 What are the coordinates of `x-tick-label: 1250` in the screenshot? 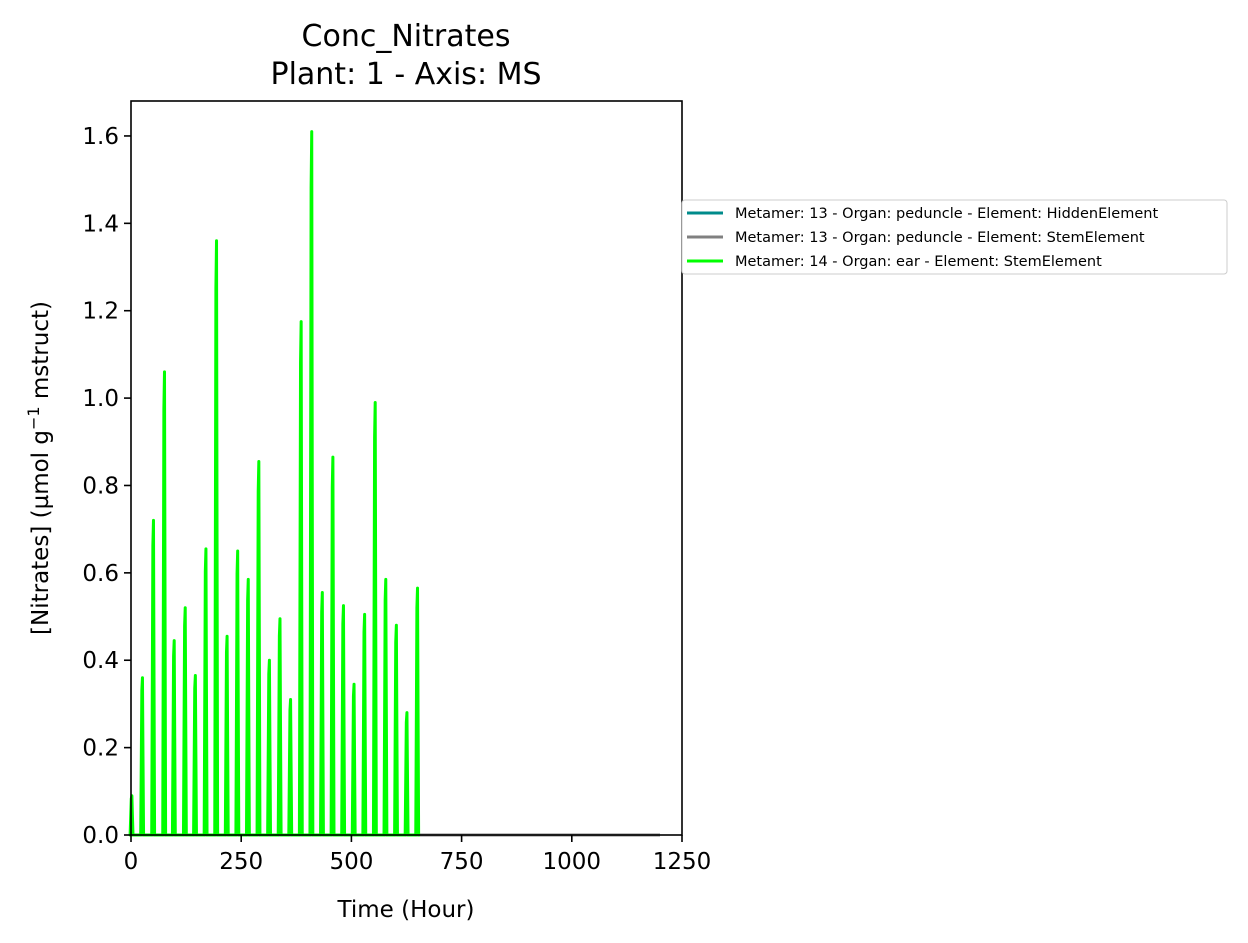 It's located at (682, 862).